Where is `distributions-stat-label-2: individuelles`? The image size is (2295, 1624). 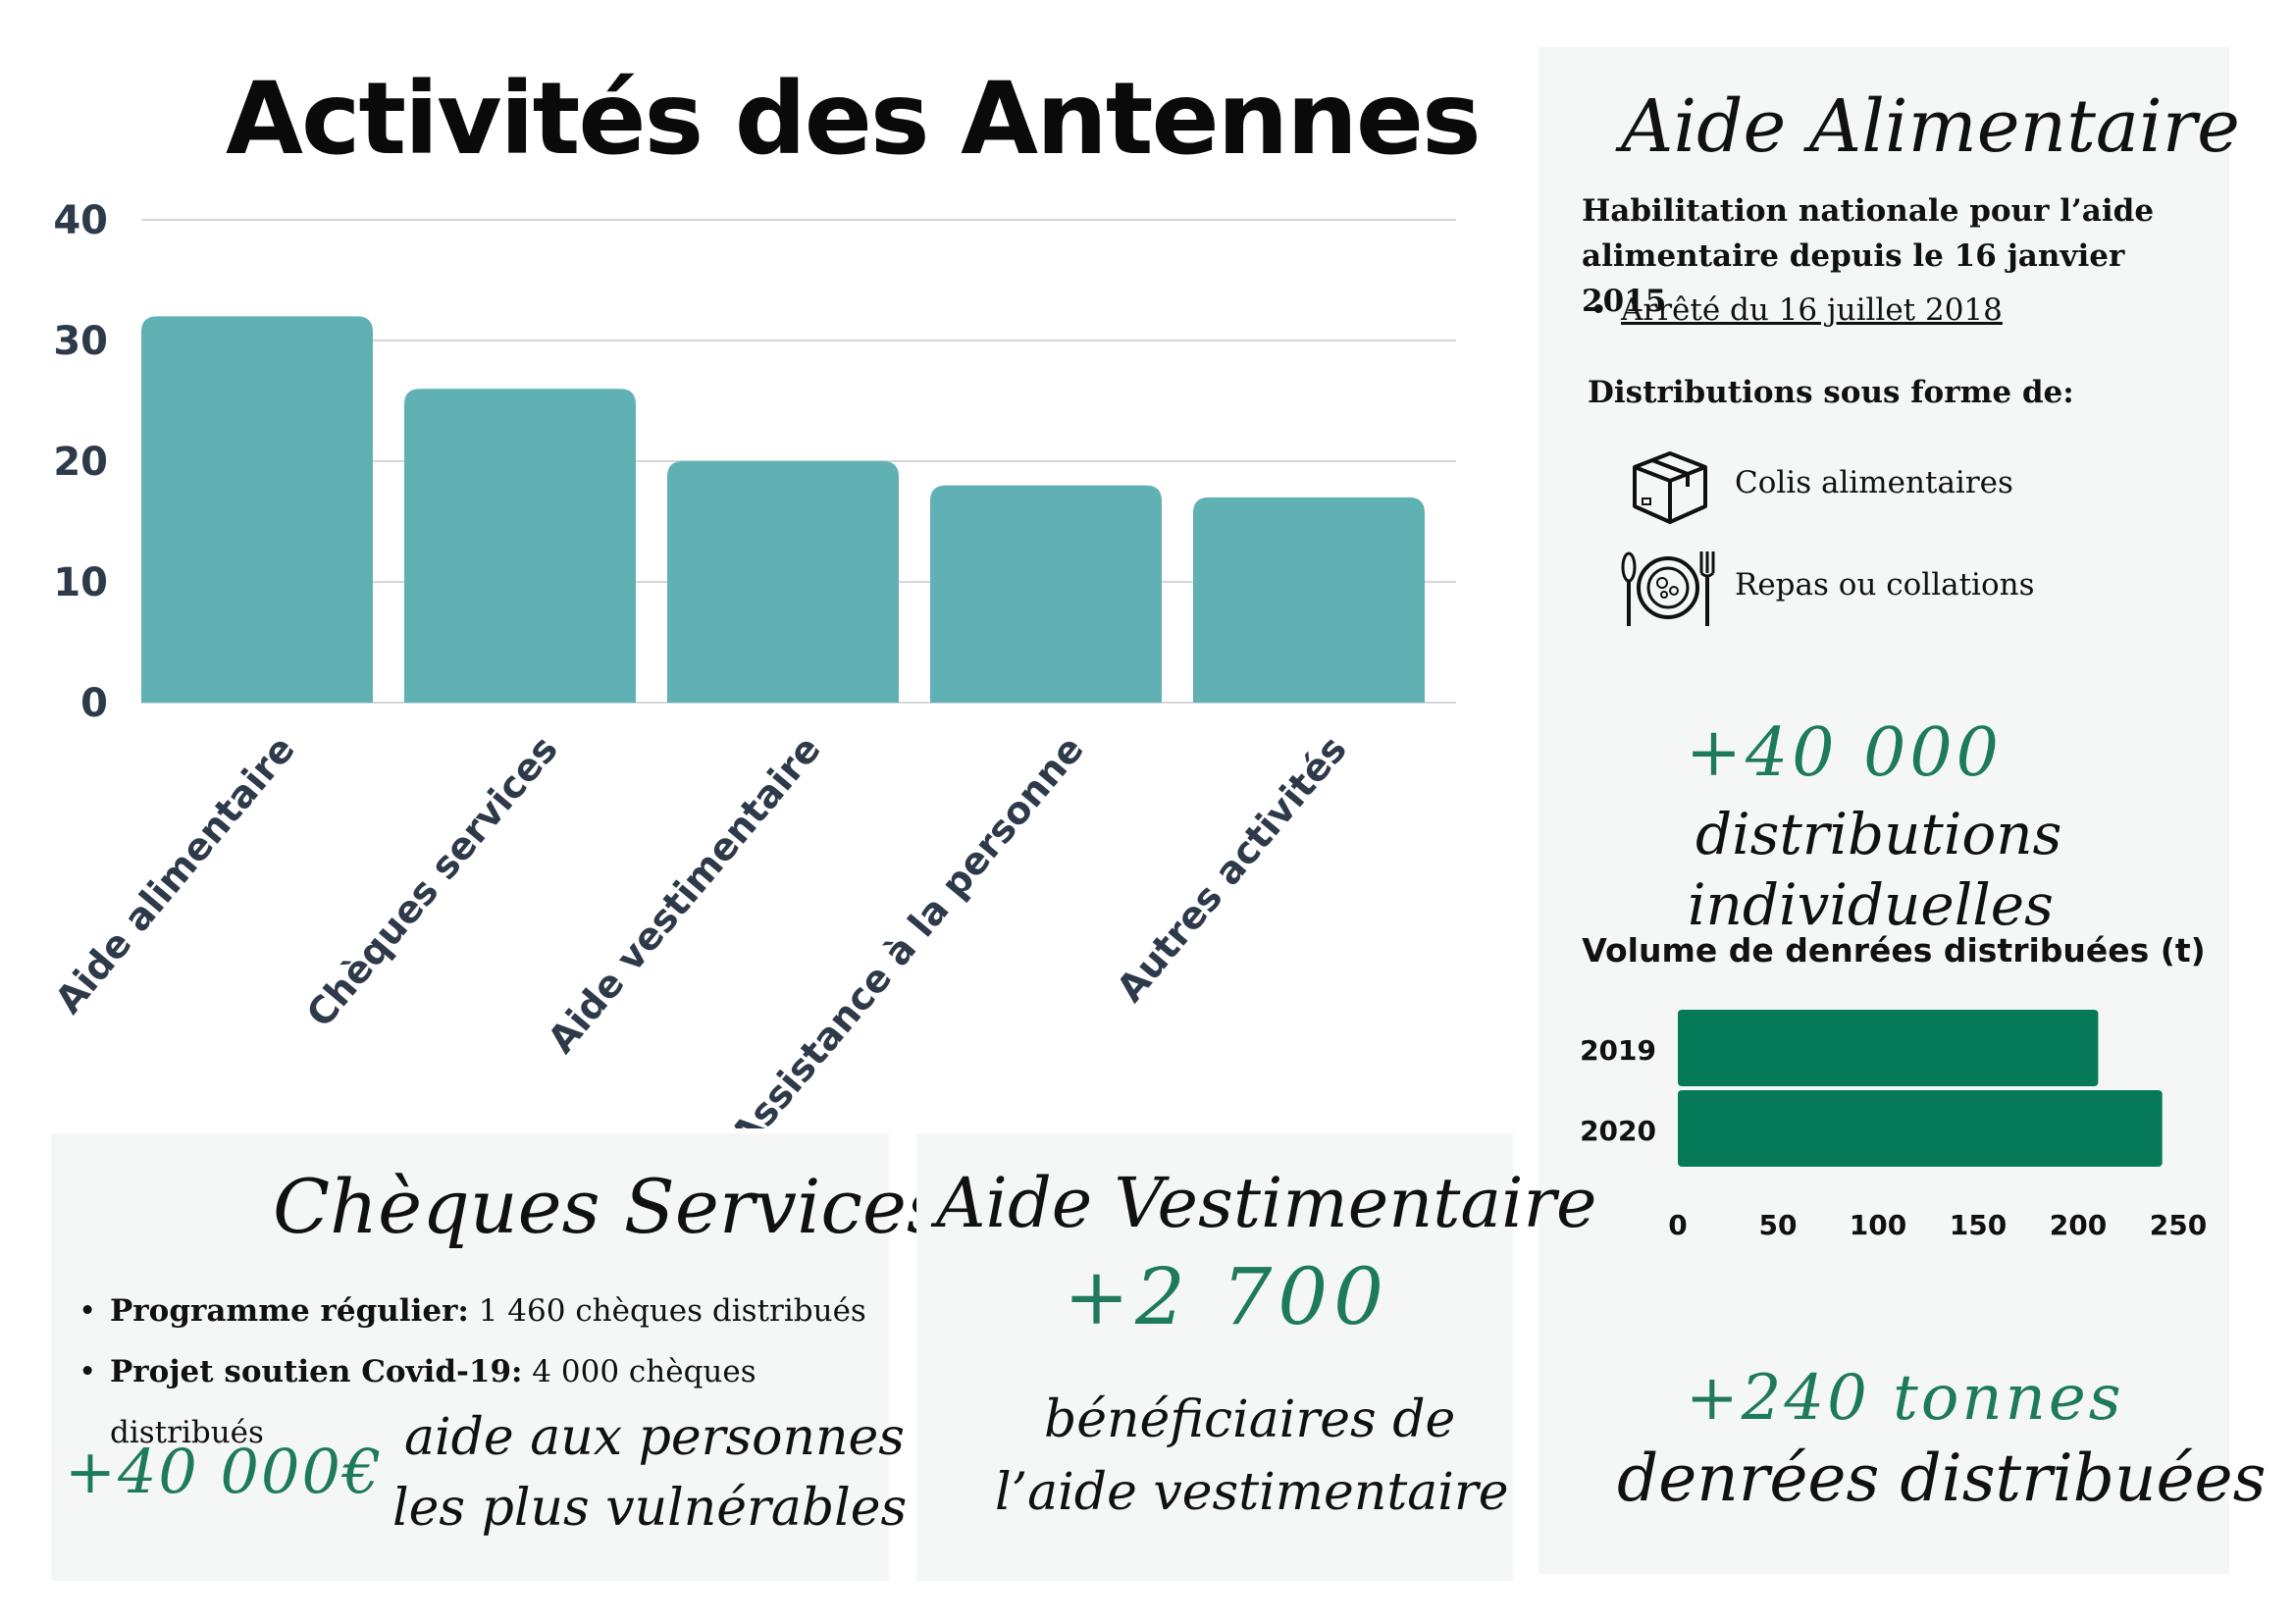
distributions-stat-label-2: individuelles is located at coordinates (1871, 904).